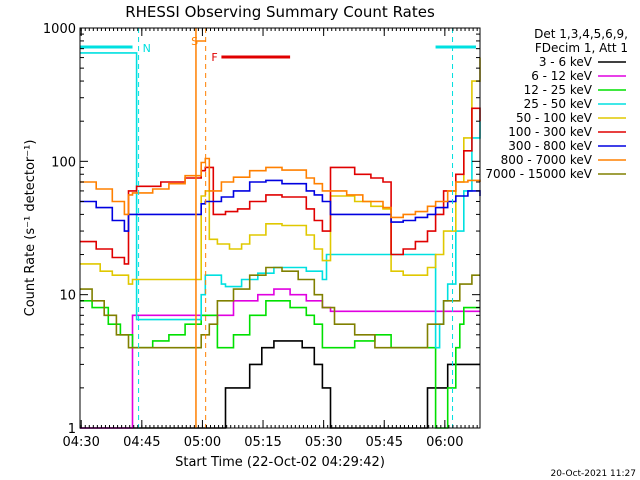 This screenshot has width=640, height=480. Describe the element at coordinates (444, 442) in the screenshot. I see `x-tick-label-6: 06:00` at that location.